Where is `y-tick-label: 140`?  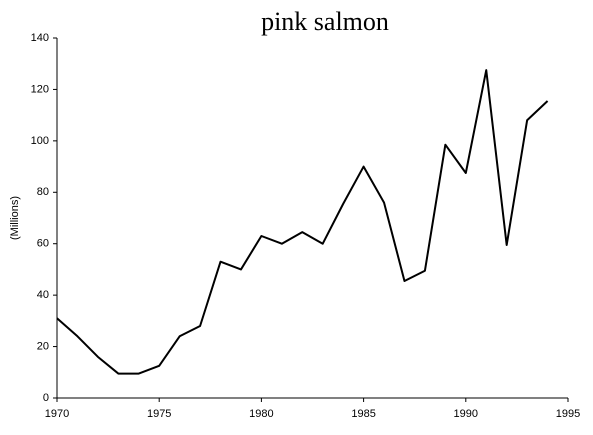
y-tick-label: 140 is located at coordinates (40, 38).